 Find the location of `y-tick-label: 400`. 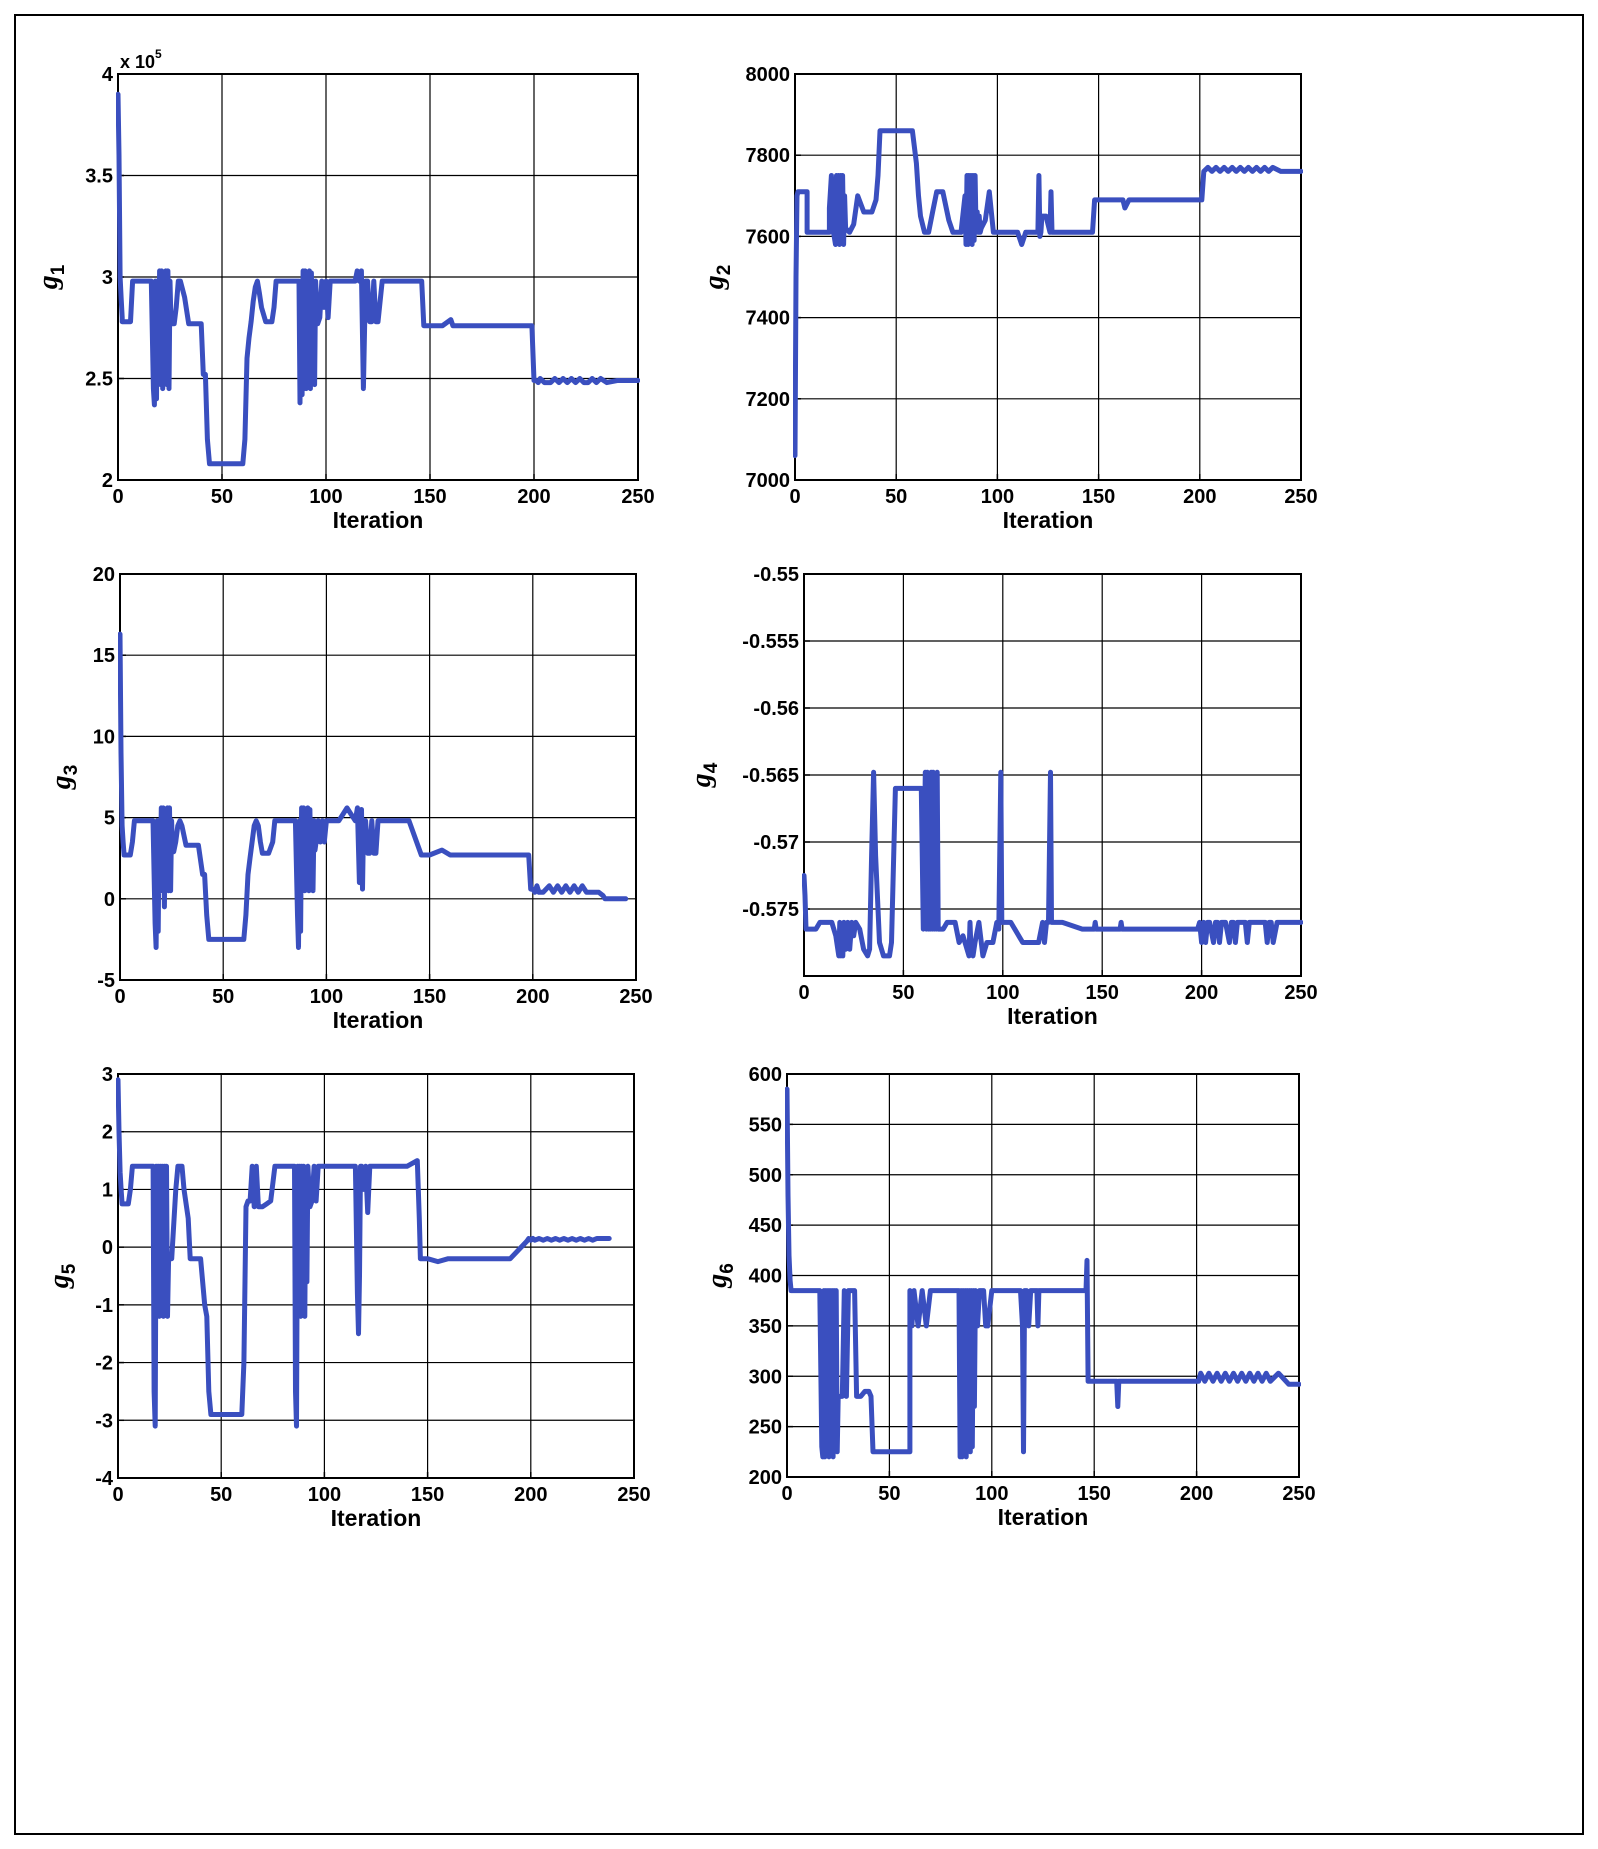

y-tick-label: 400 is located at coordinates (765, 1277).